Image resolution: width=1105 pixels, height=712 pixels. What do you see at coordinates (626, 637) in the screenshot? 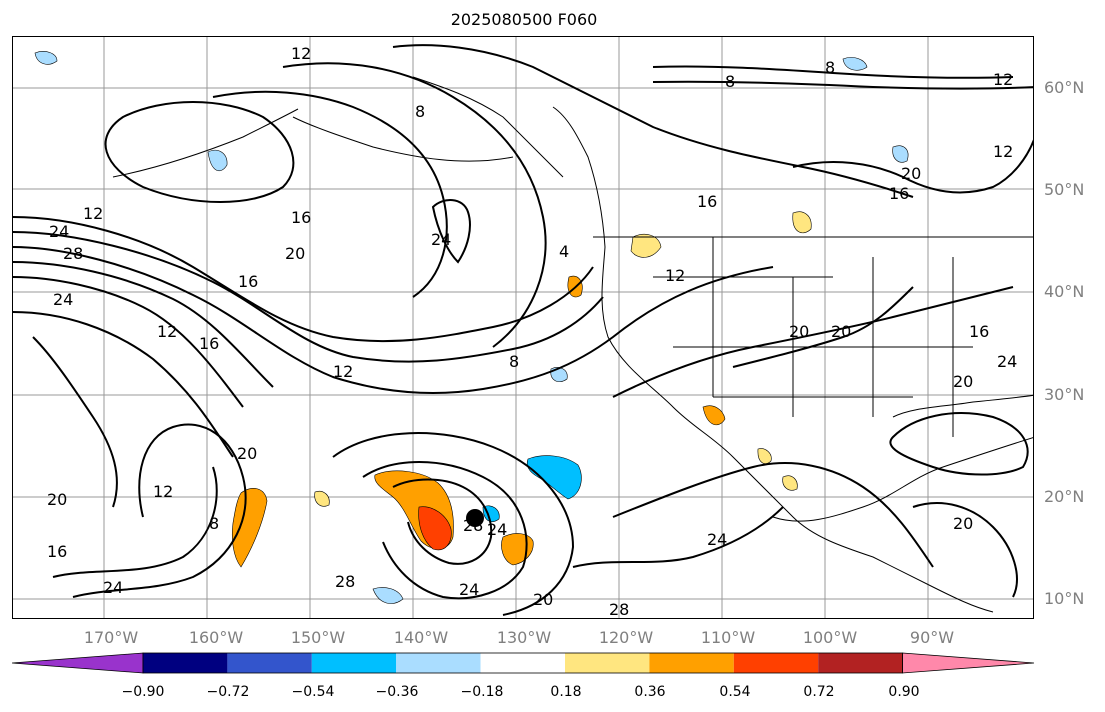
I see `lon-label: 120°W` at bounding box center [626, 637].